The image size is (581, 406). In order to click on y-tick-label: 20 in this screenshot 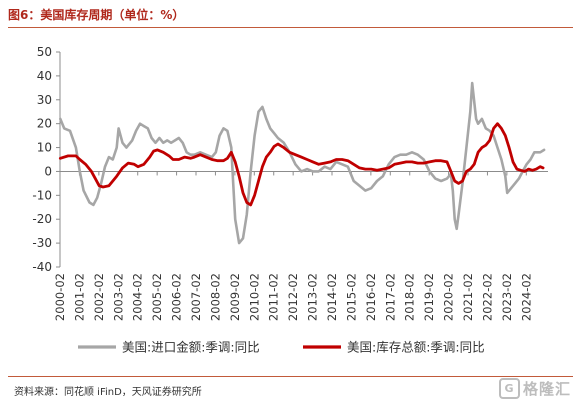, I will do `click(44, 124)`.